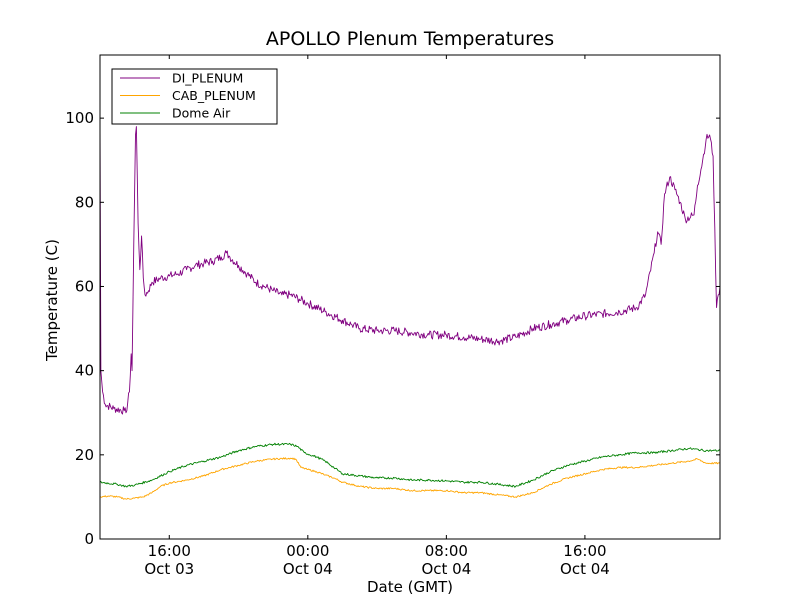 The height and width of the screenshot is (600, 800). Describe the element at coordinates (52, 300) in the screenshot. I see `y-axis-label: Temperature (C)` at that location.